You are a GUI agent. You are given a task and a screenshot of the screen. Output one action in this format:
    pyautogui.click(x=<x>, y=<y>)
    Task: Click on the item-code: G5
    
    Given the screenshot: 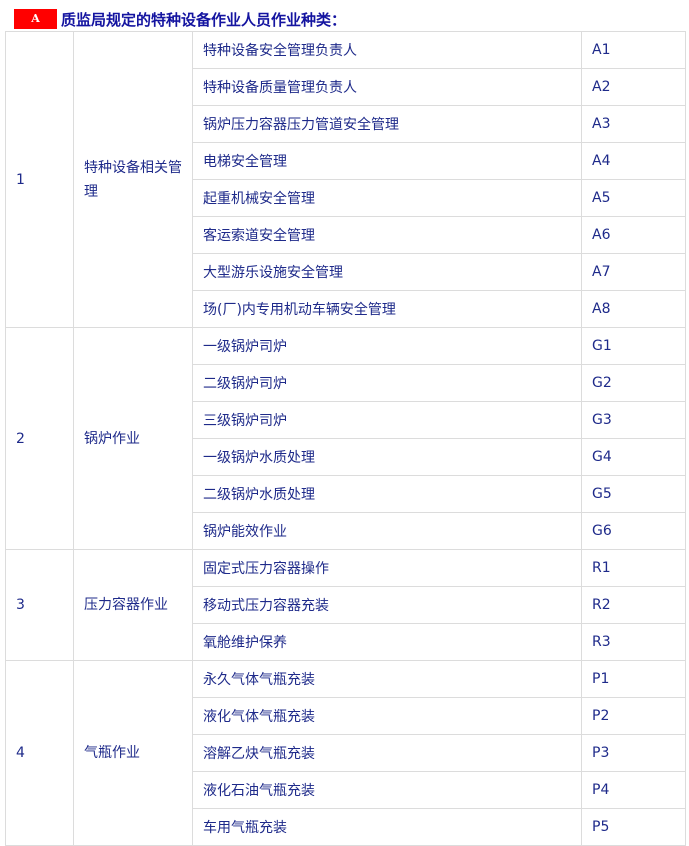 What is the action you would take?
    pyautogui.click(x=633, y=494)
    